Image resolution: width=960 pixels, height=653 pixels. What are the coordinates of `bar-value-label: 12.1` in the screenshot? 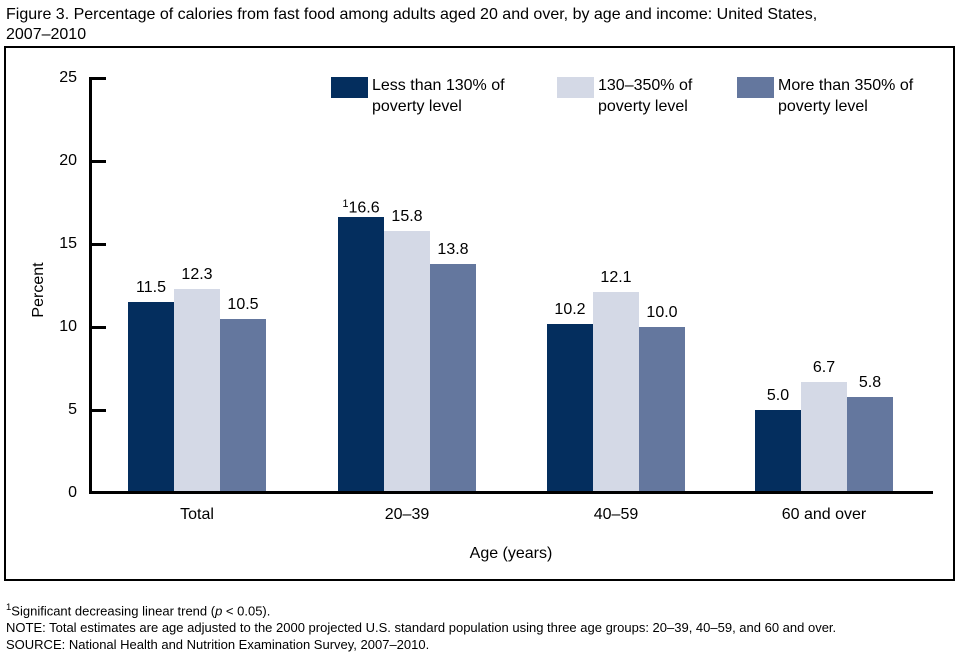 It's located at (616, 278).